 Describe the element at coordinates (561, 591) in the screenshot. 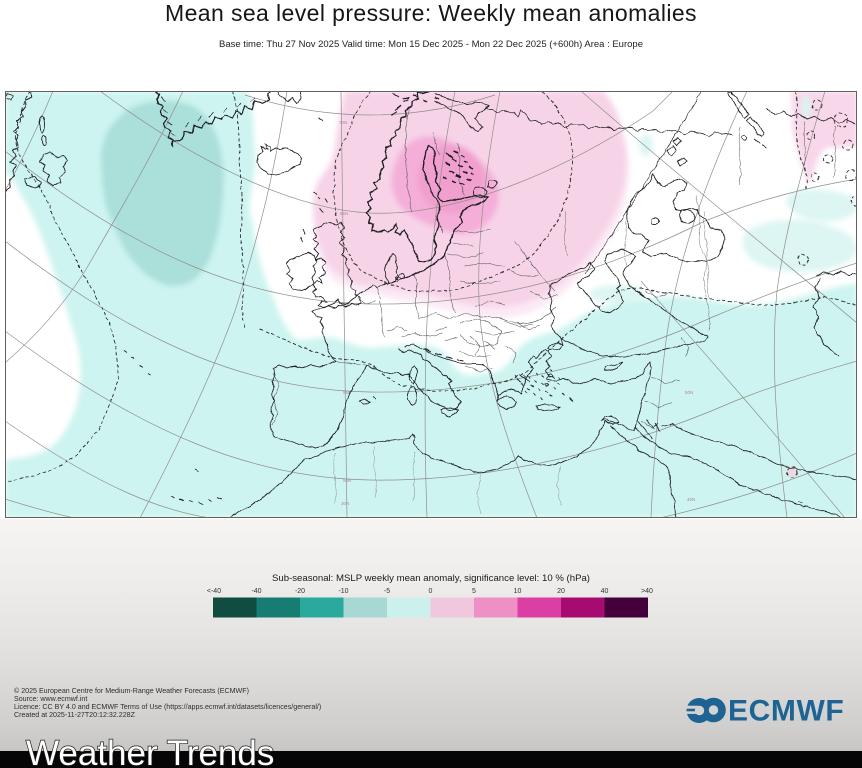

I see `svg-text: 20` at that location.